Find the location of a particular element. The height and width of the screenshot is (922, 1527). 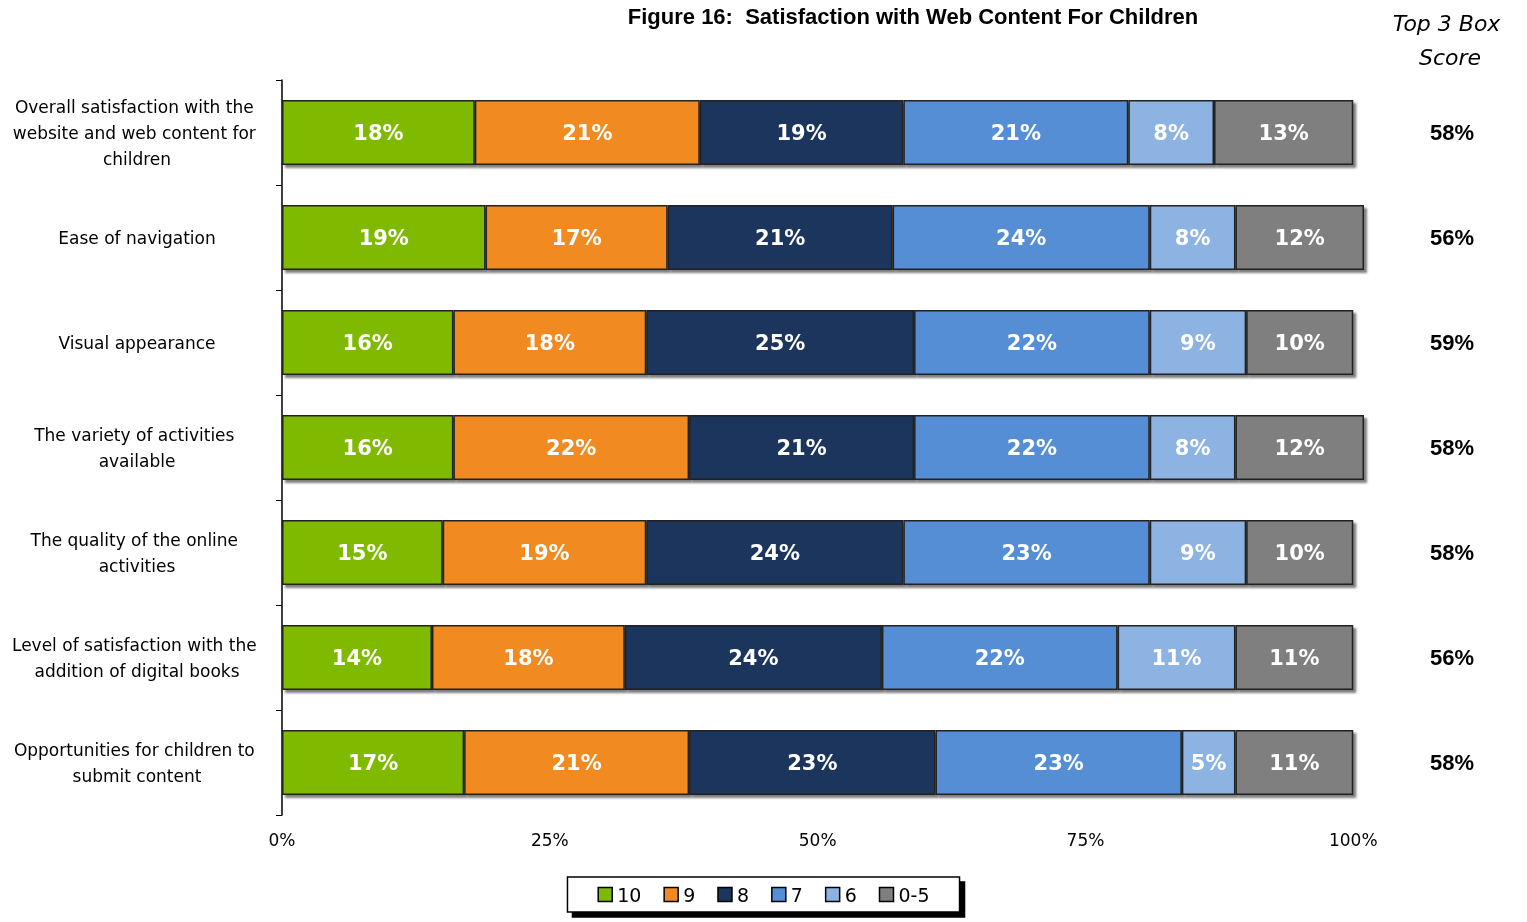

y-tick-label: Overall satisfaction with the website and web content for children is located at coordinates (137, 132).